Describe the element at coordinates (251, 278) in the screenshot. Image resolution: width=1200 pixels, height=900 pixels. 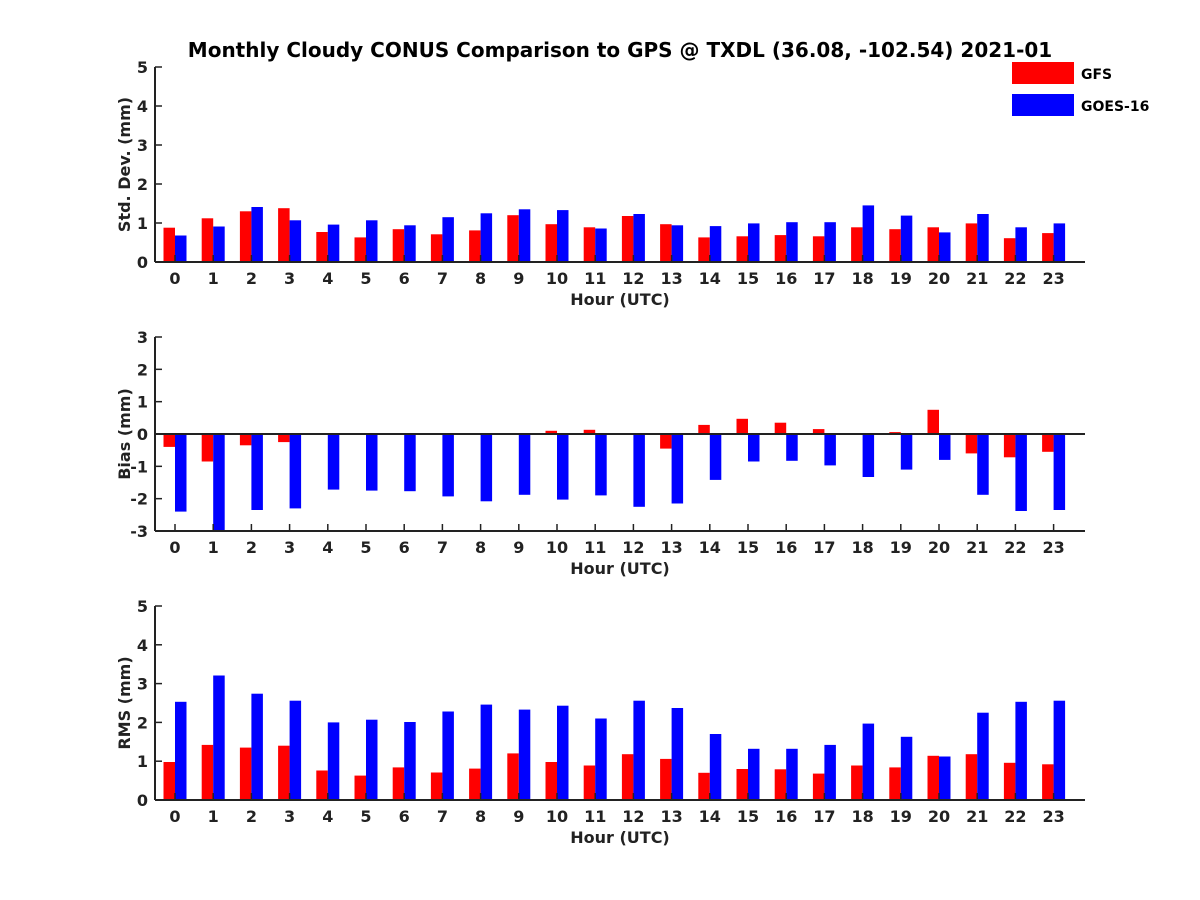
I see `std-dev-x-tick-label: 2` at that location.